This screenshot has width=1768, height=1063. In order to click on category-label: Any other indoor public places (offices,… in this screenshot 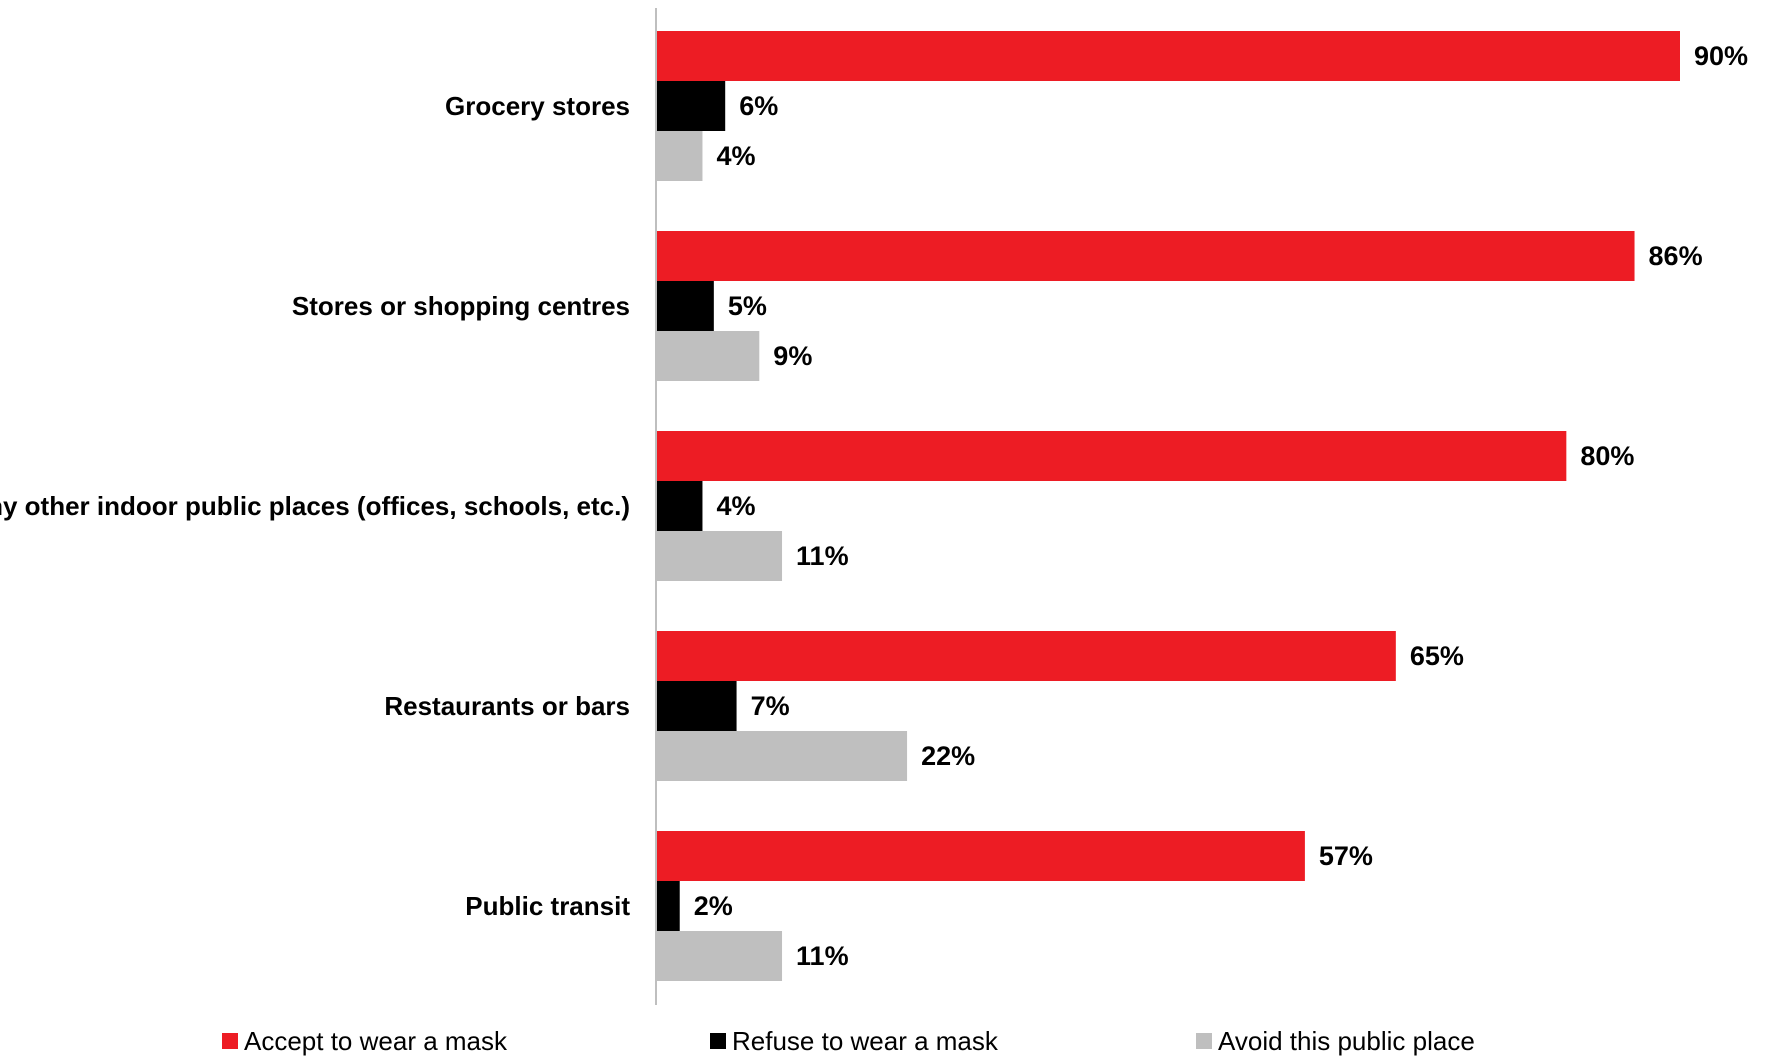, I will do `click(315, 506)`.